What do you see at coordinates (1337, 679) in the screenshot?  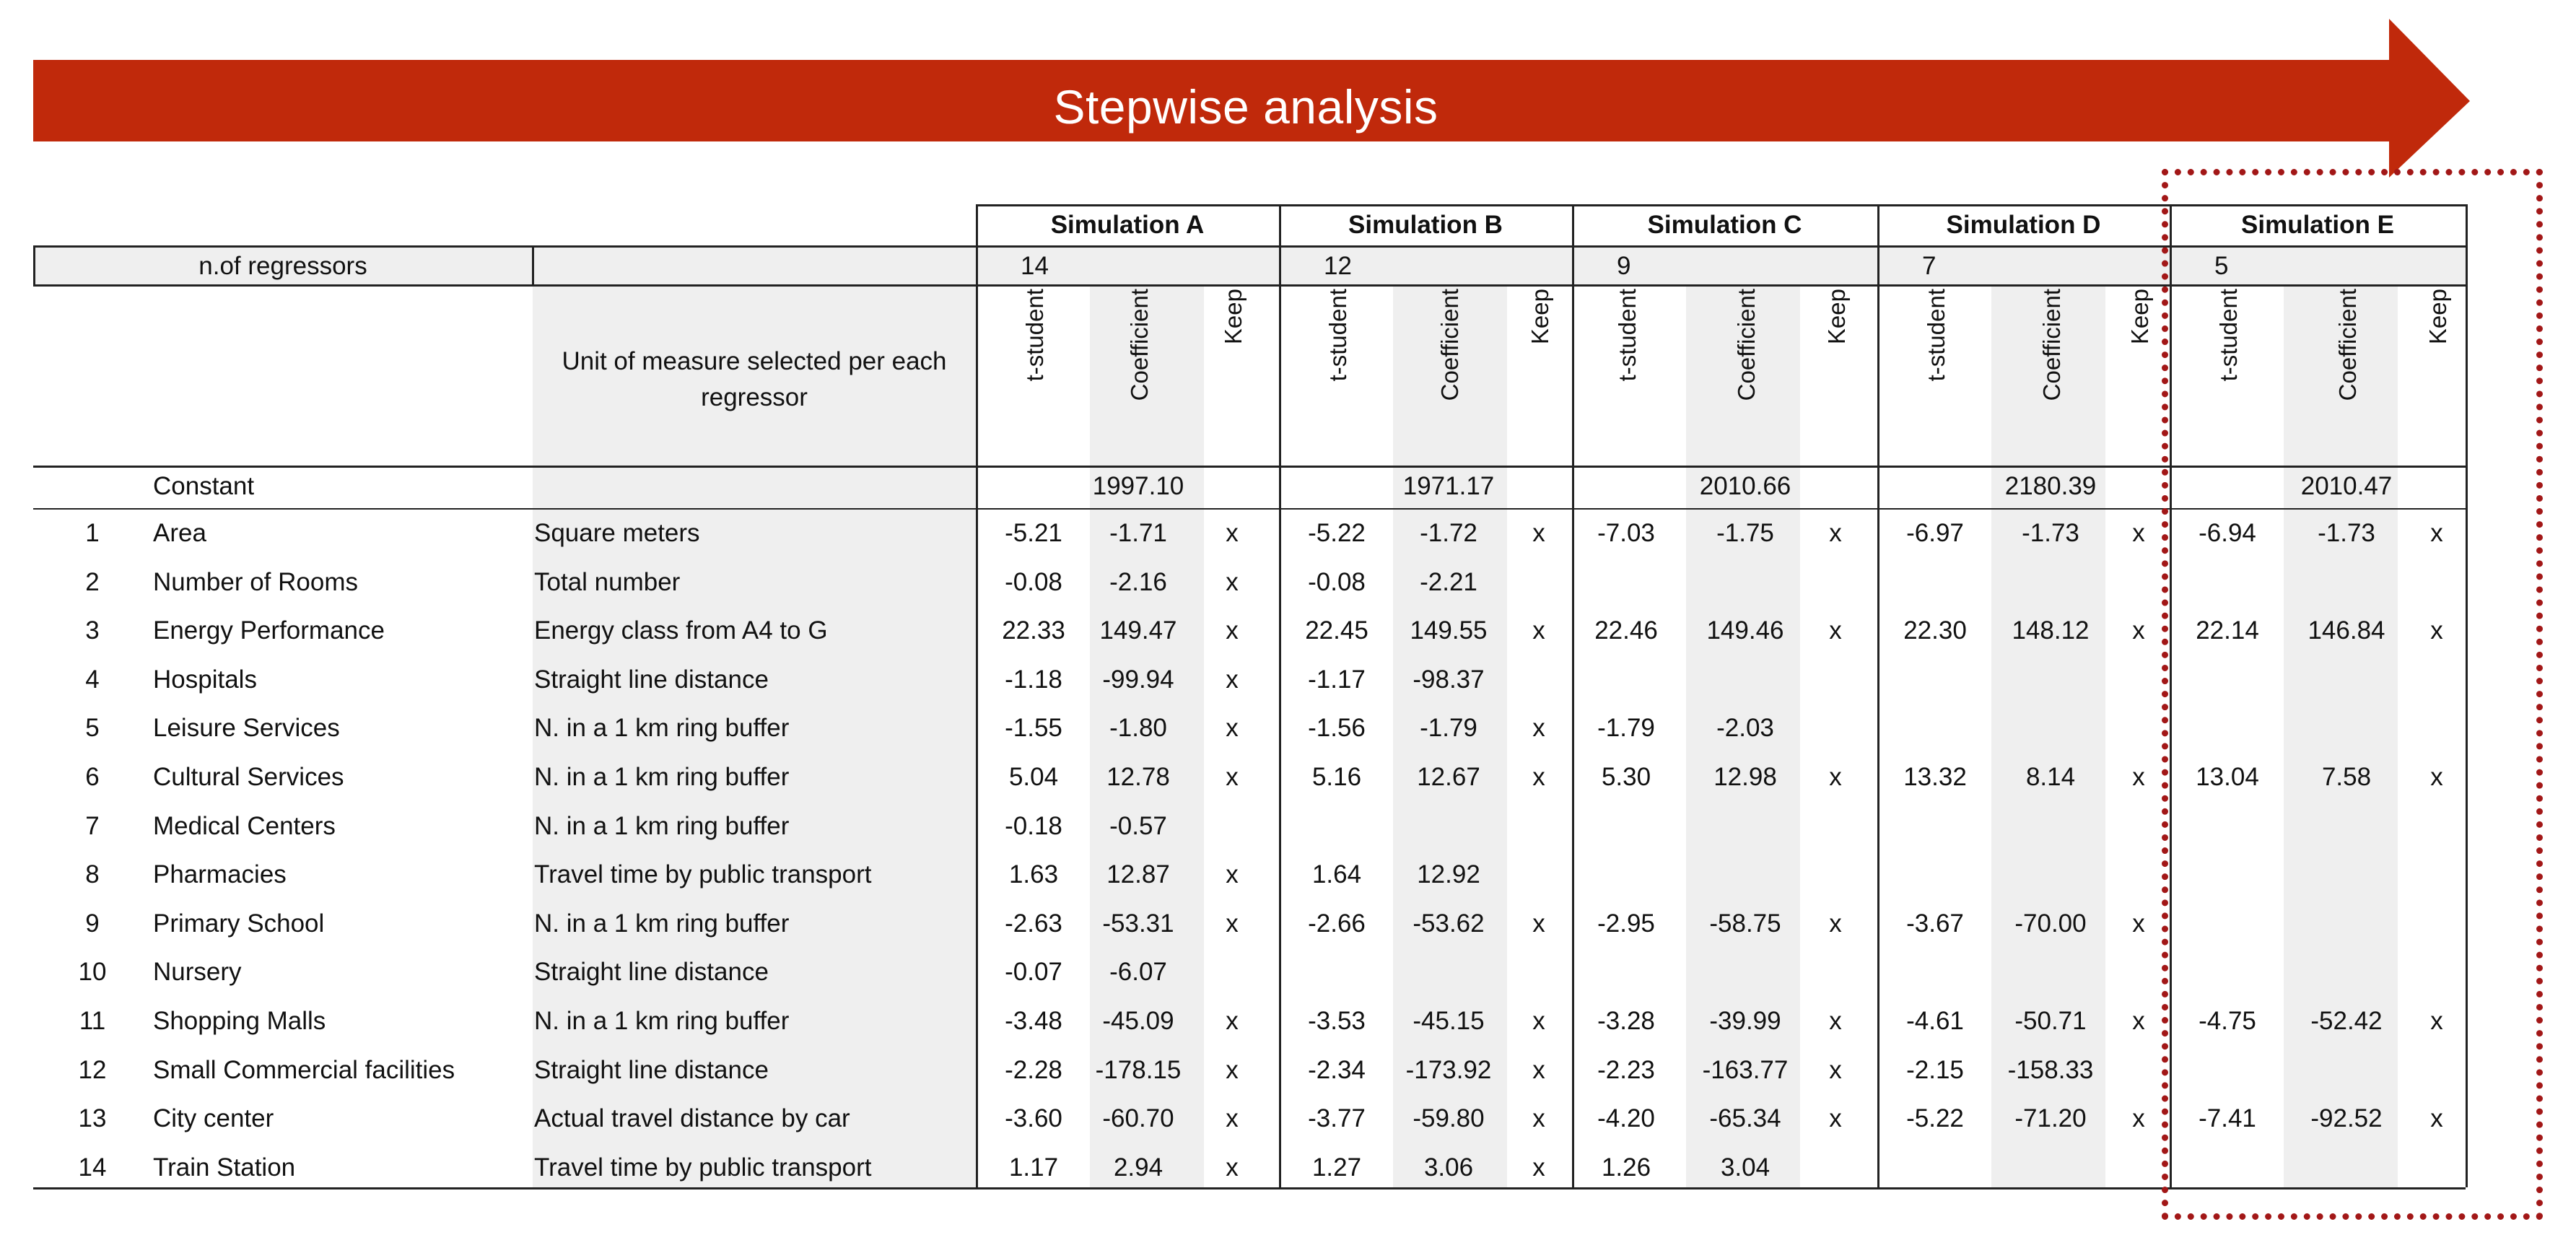 I see `row-3-sim-1-t-student: -1.17` at bounding box center [1337, 679].